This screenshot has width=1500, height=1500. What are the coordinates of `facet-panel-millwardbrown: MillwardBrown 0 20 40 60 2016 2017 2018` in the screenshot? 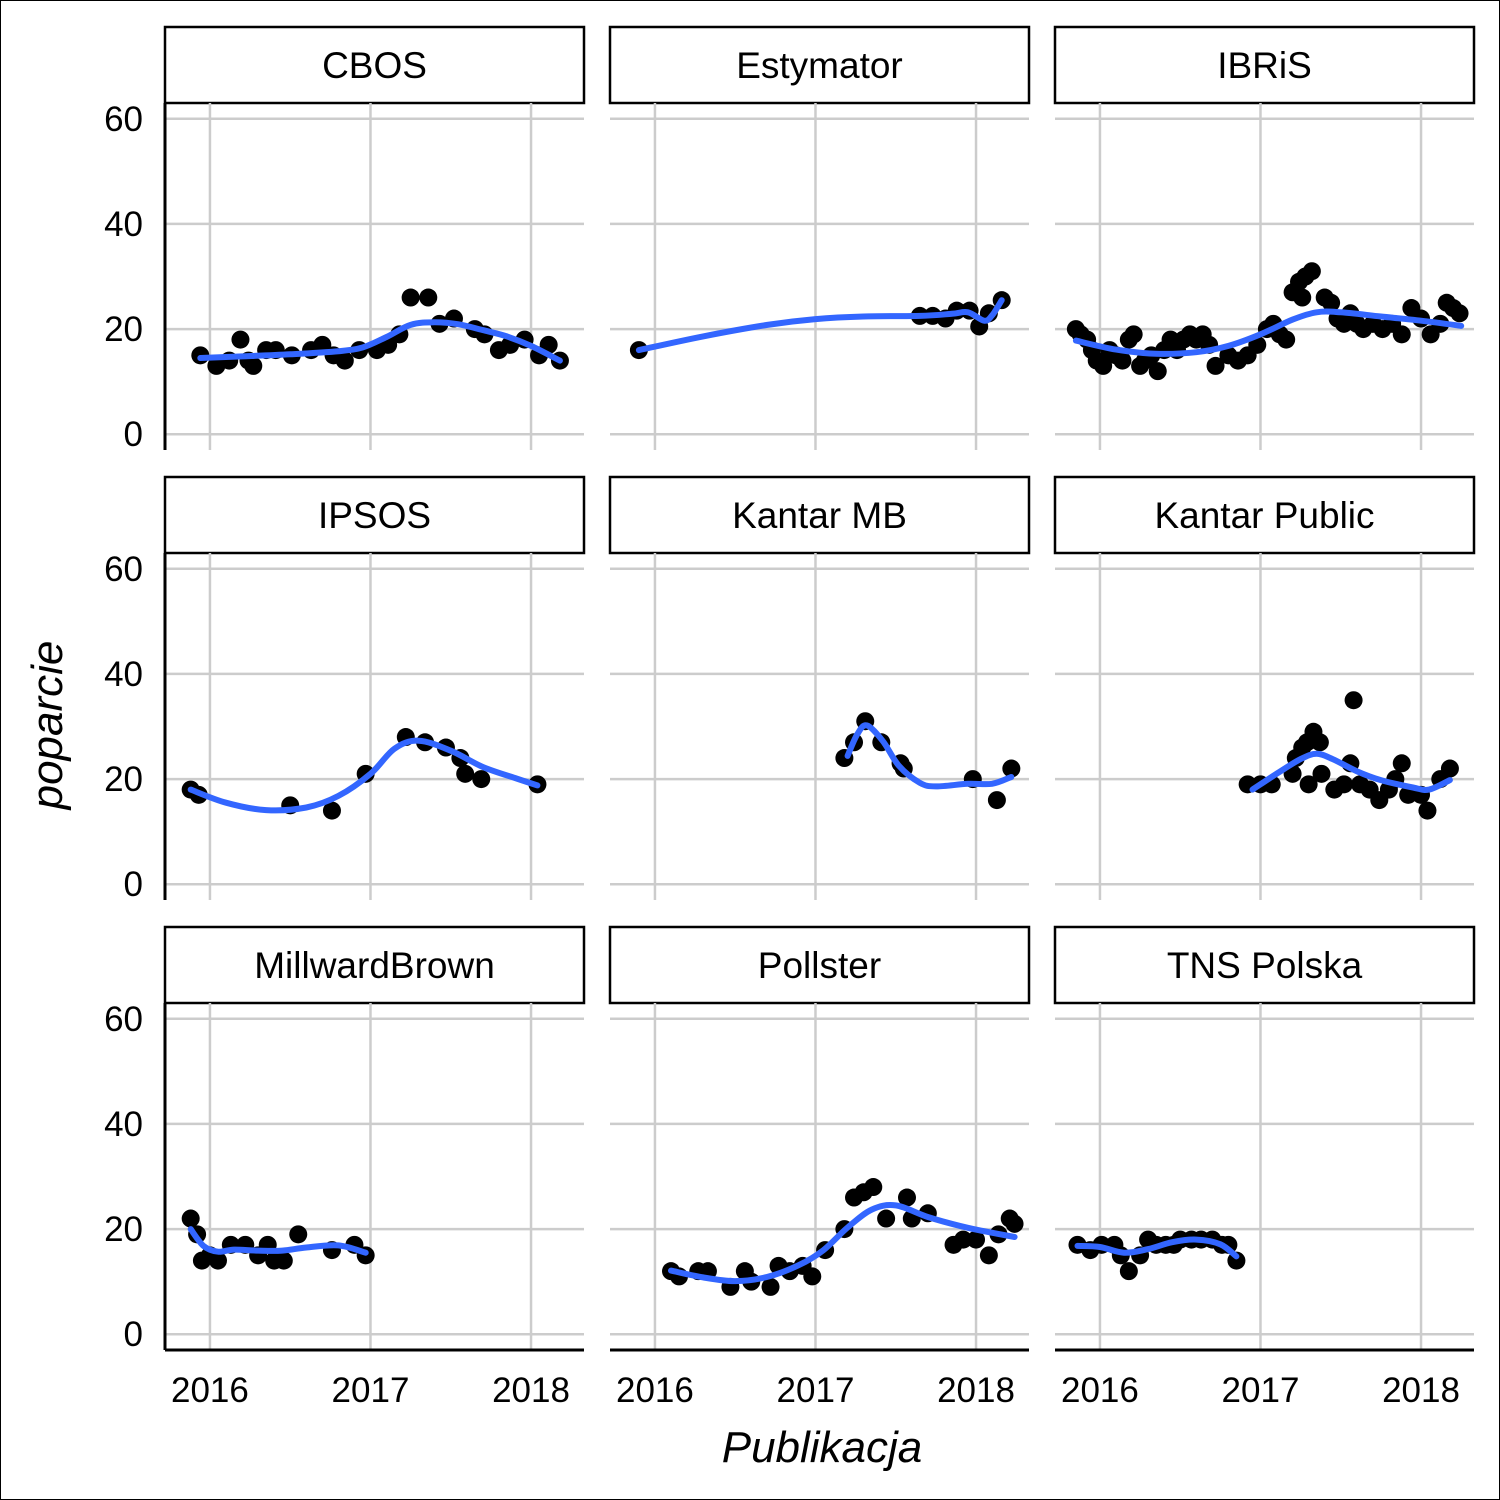 It's located at (345, 1167).